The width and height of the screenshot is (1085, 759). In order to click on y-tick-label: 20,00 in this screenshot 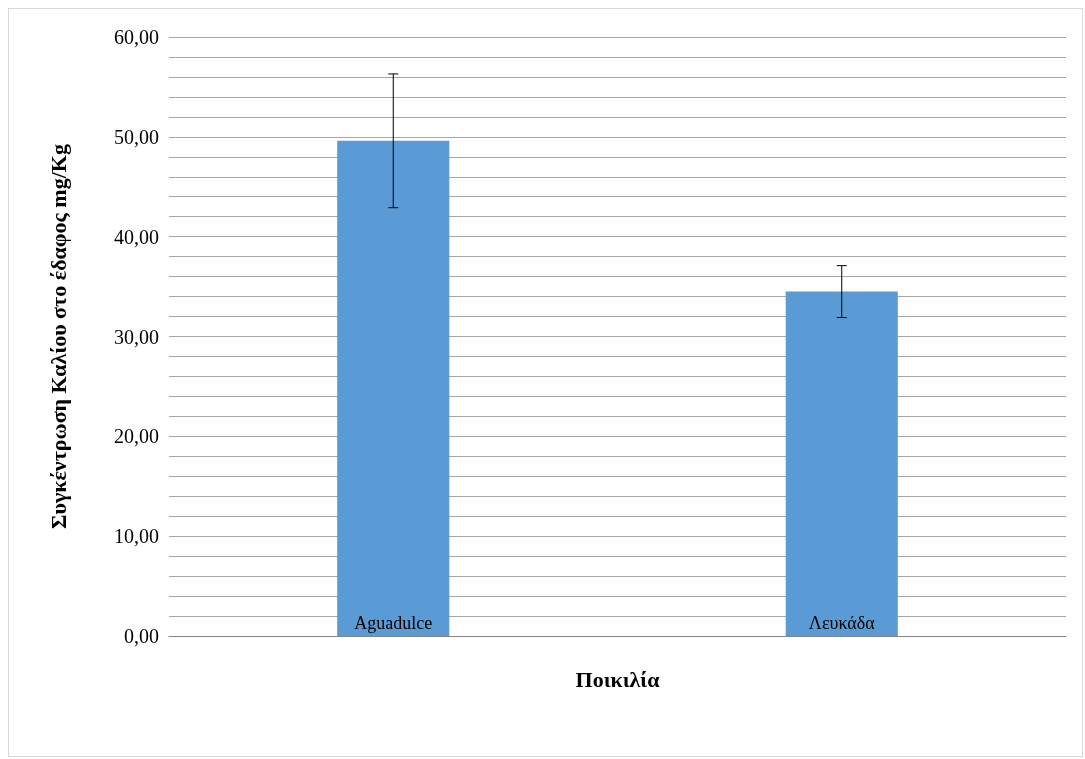, I will do `click(136, 436)`.